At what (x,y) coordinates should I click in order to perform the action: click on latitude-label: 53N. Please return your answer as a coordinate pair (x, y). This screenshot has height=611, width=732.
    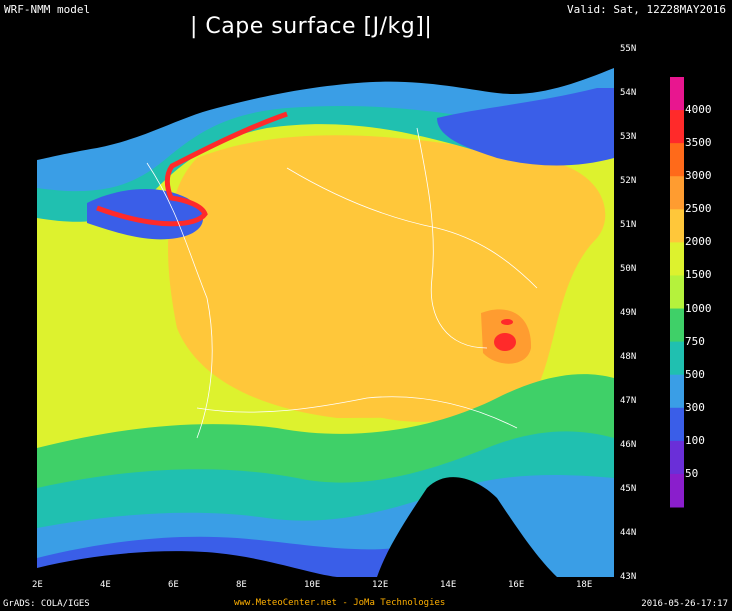
    Looking at the image, I should click on (628, 137).